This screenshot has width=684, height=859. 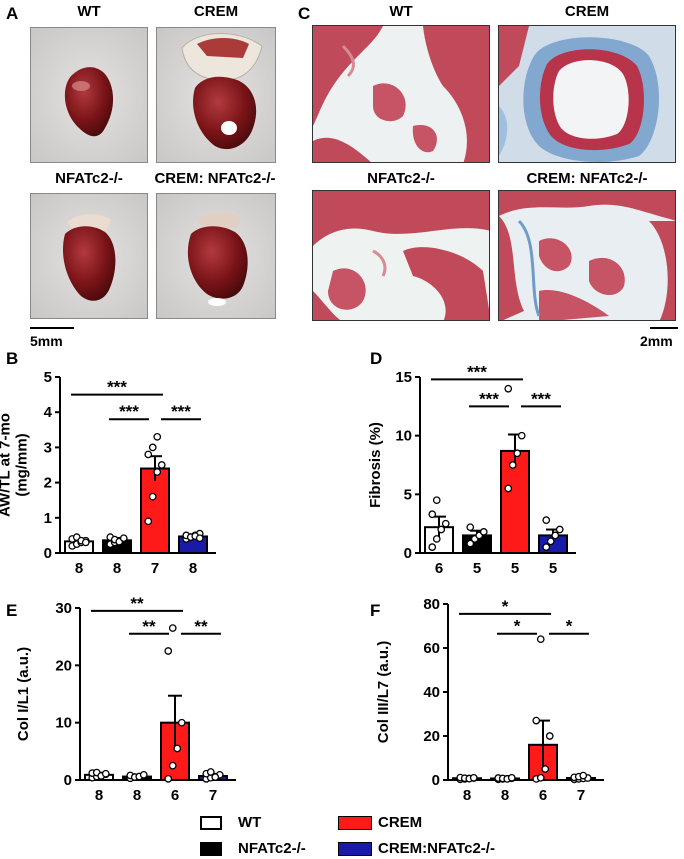 I want to click on n-label-e: 6, so click(x=175, y=795).